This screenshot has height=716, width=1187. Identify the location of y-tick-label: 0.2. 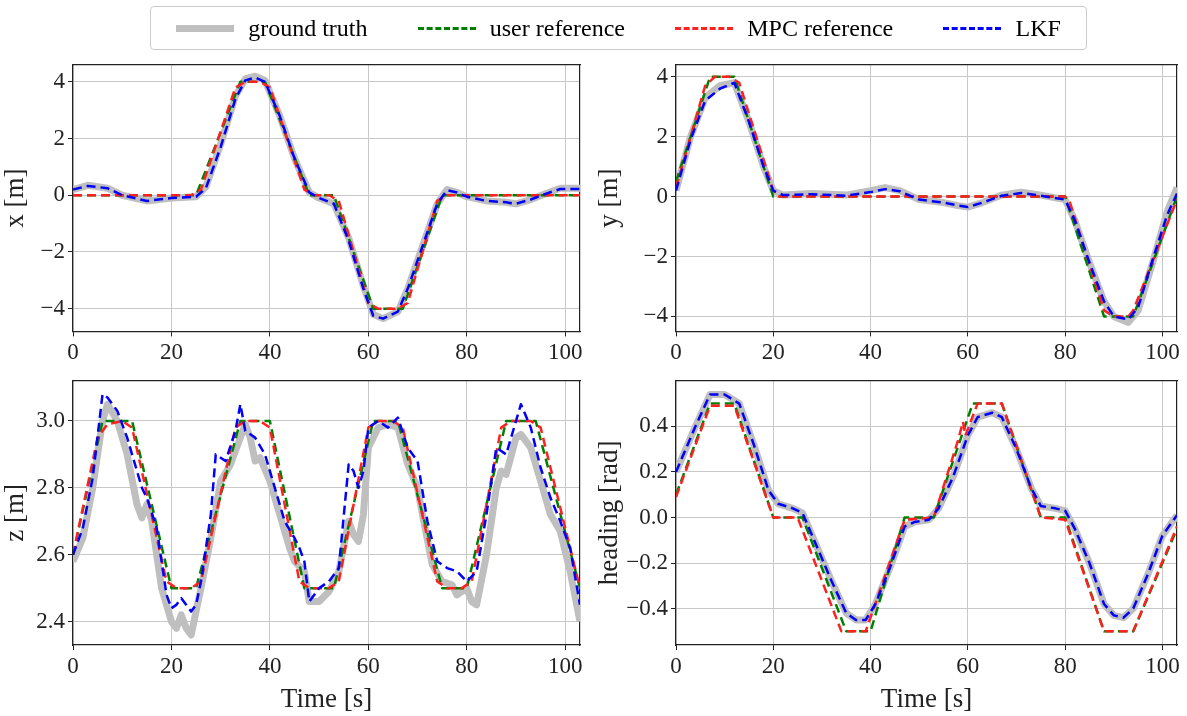
(653, 470).